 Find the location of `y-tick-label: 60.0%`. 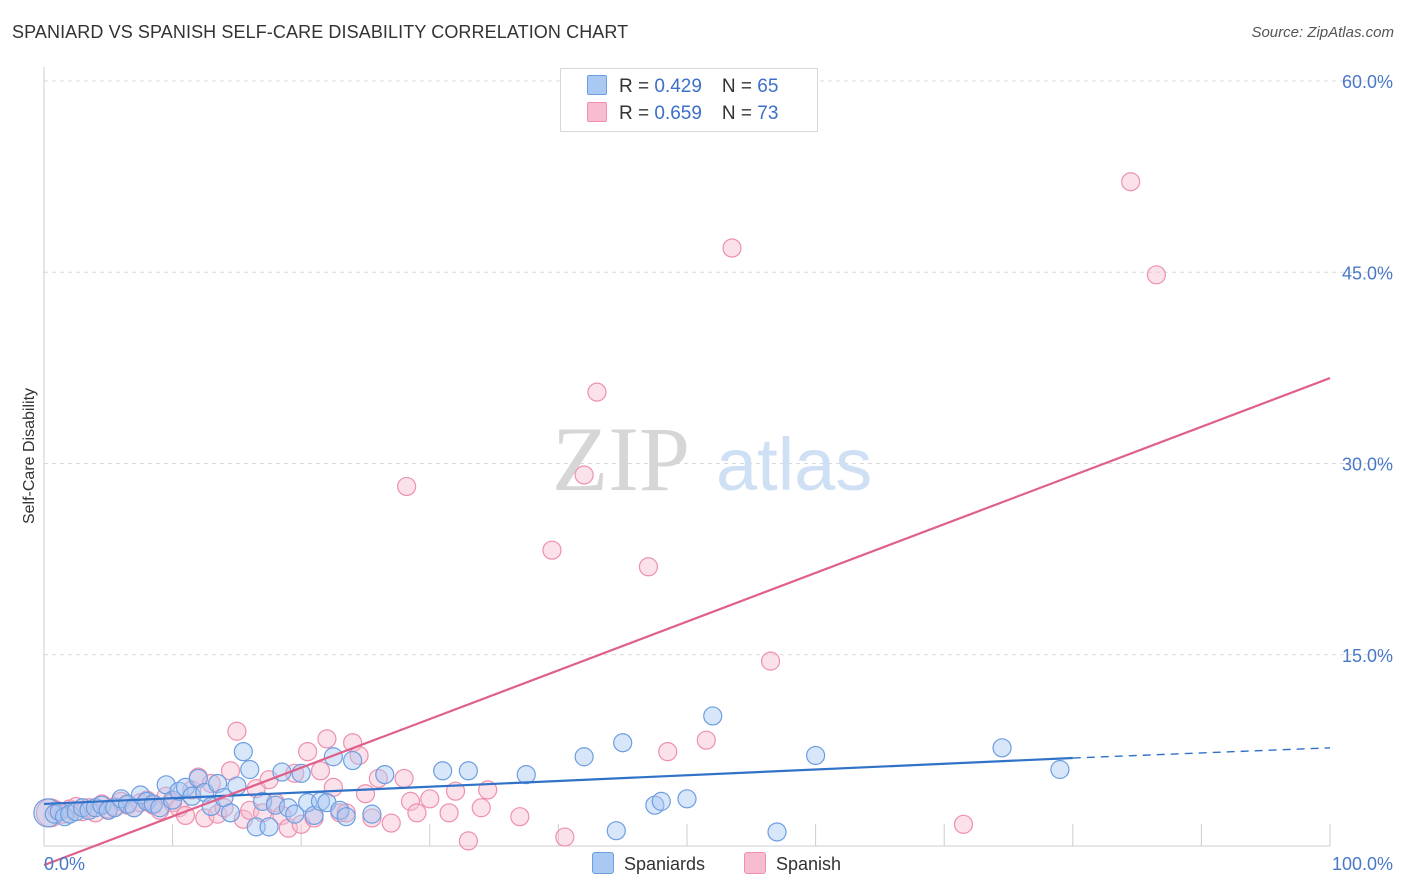

y-tick-label: 60.0% is located at coordinates (1367, 82).